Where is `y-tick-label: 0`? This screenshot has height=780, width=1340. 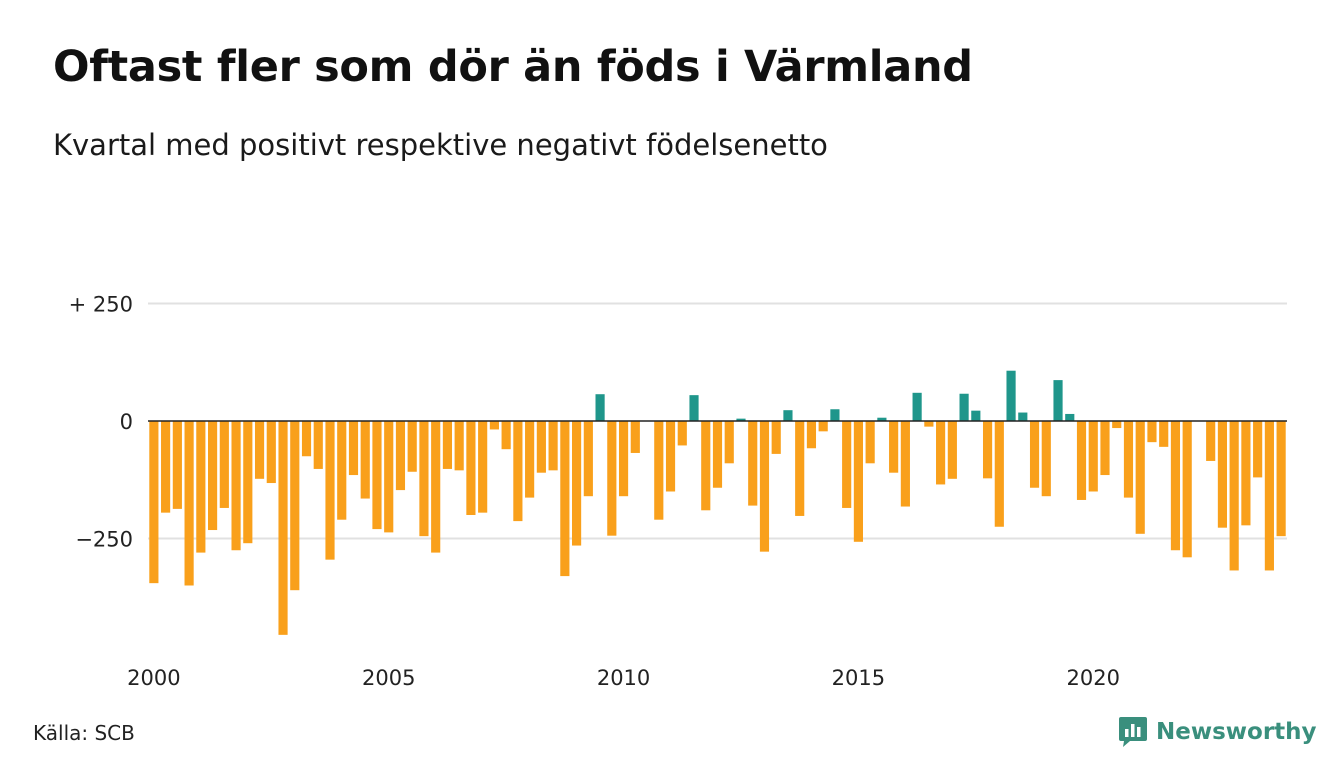
y-tick-label: 0 is located at coordinates (126, 422).